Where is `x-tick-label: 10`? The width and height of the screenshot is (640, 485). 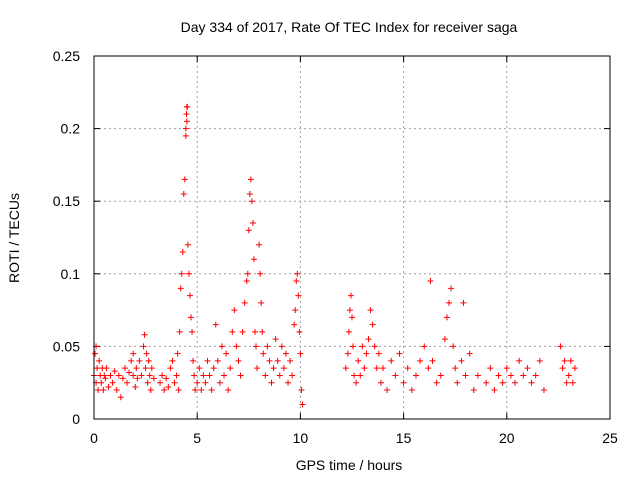 x-tick-label: 10 is located at coordinates (301, 438).